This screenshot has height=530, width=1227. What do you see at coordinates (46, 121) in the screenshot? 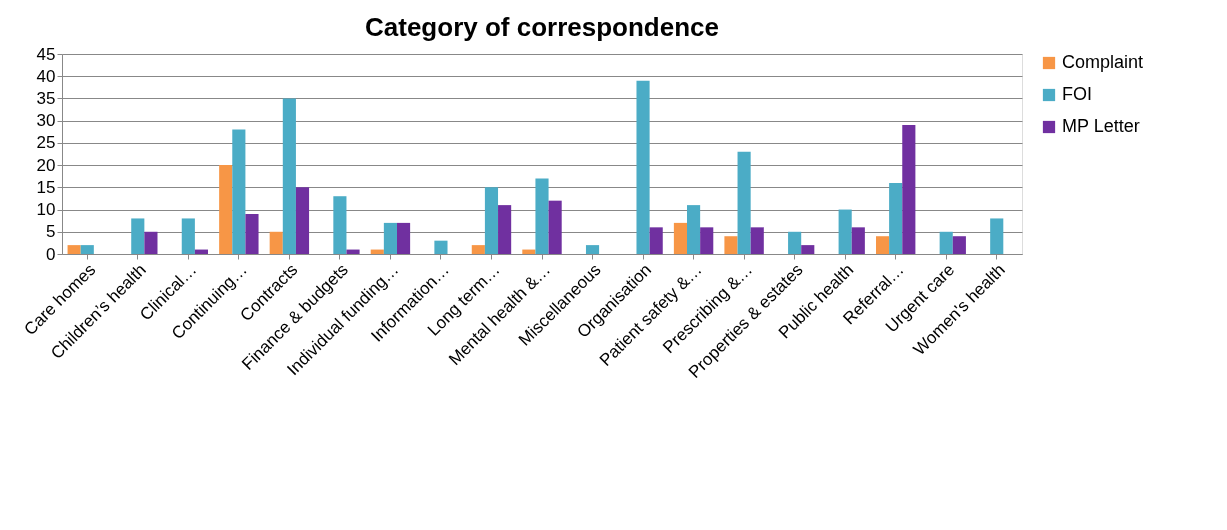
I see `y-tick-label: 30` at bounding box center [46, 121].